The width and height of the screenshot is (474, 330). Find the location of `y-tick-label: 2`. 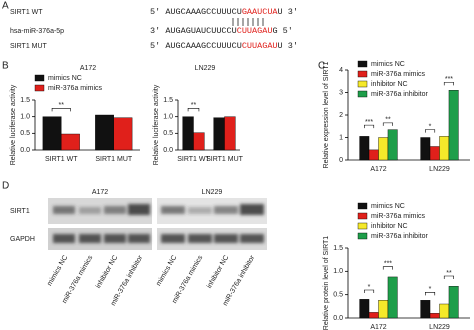

y-tick-label: 2 is located at coordinates (341, 115).